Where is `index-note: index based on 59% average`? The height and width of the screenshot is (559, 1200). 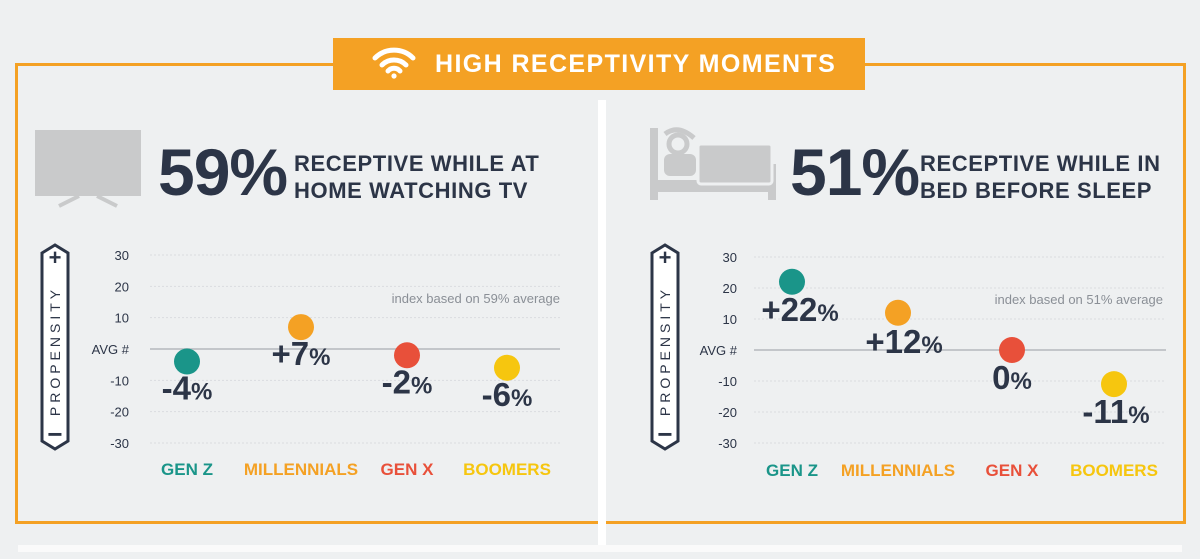
index-note: index based on 59% average is located at coordinates (476, 298).